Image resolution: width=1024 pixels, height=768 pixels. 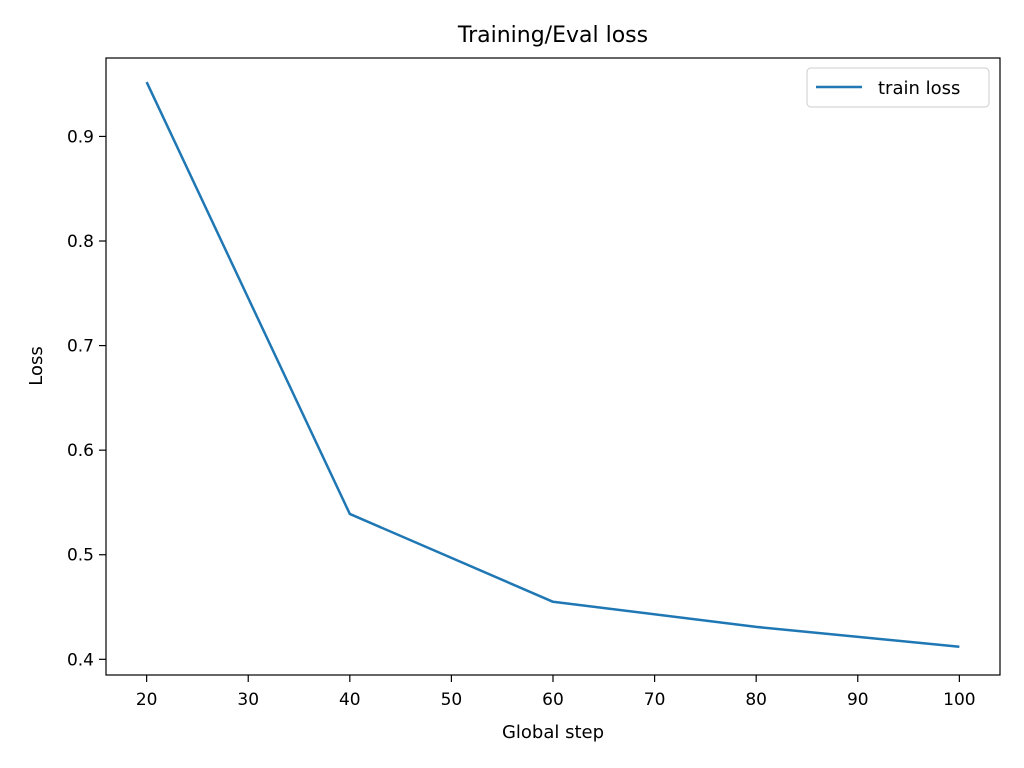 I want to click on x-tick-label: 100, so click(x=959, y=700).